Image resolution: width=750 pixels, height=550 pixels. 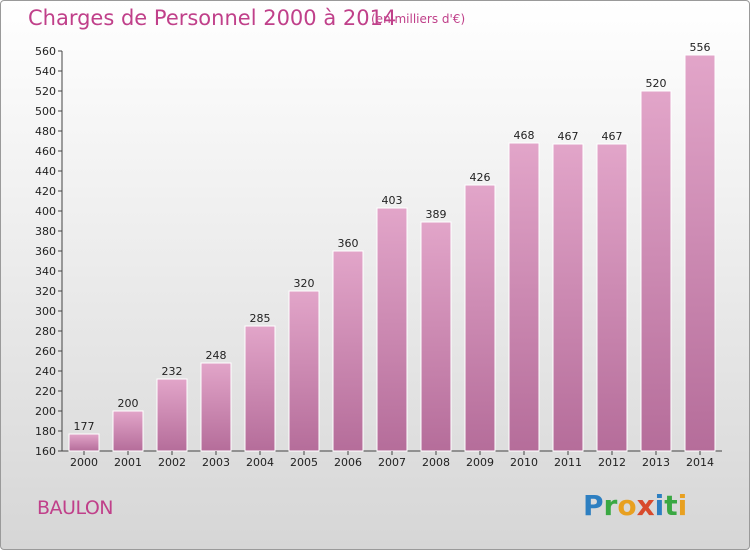 I want to click on x-tick-label: 2011, so click(x=568, y=462).